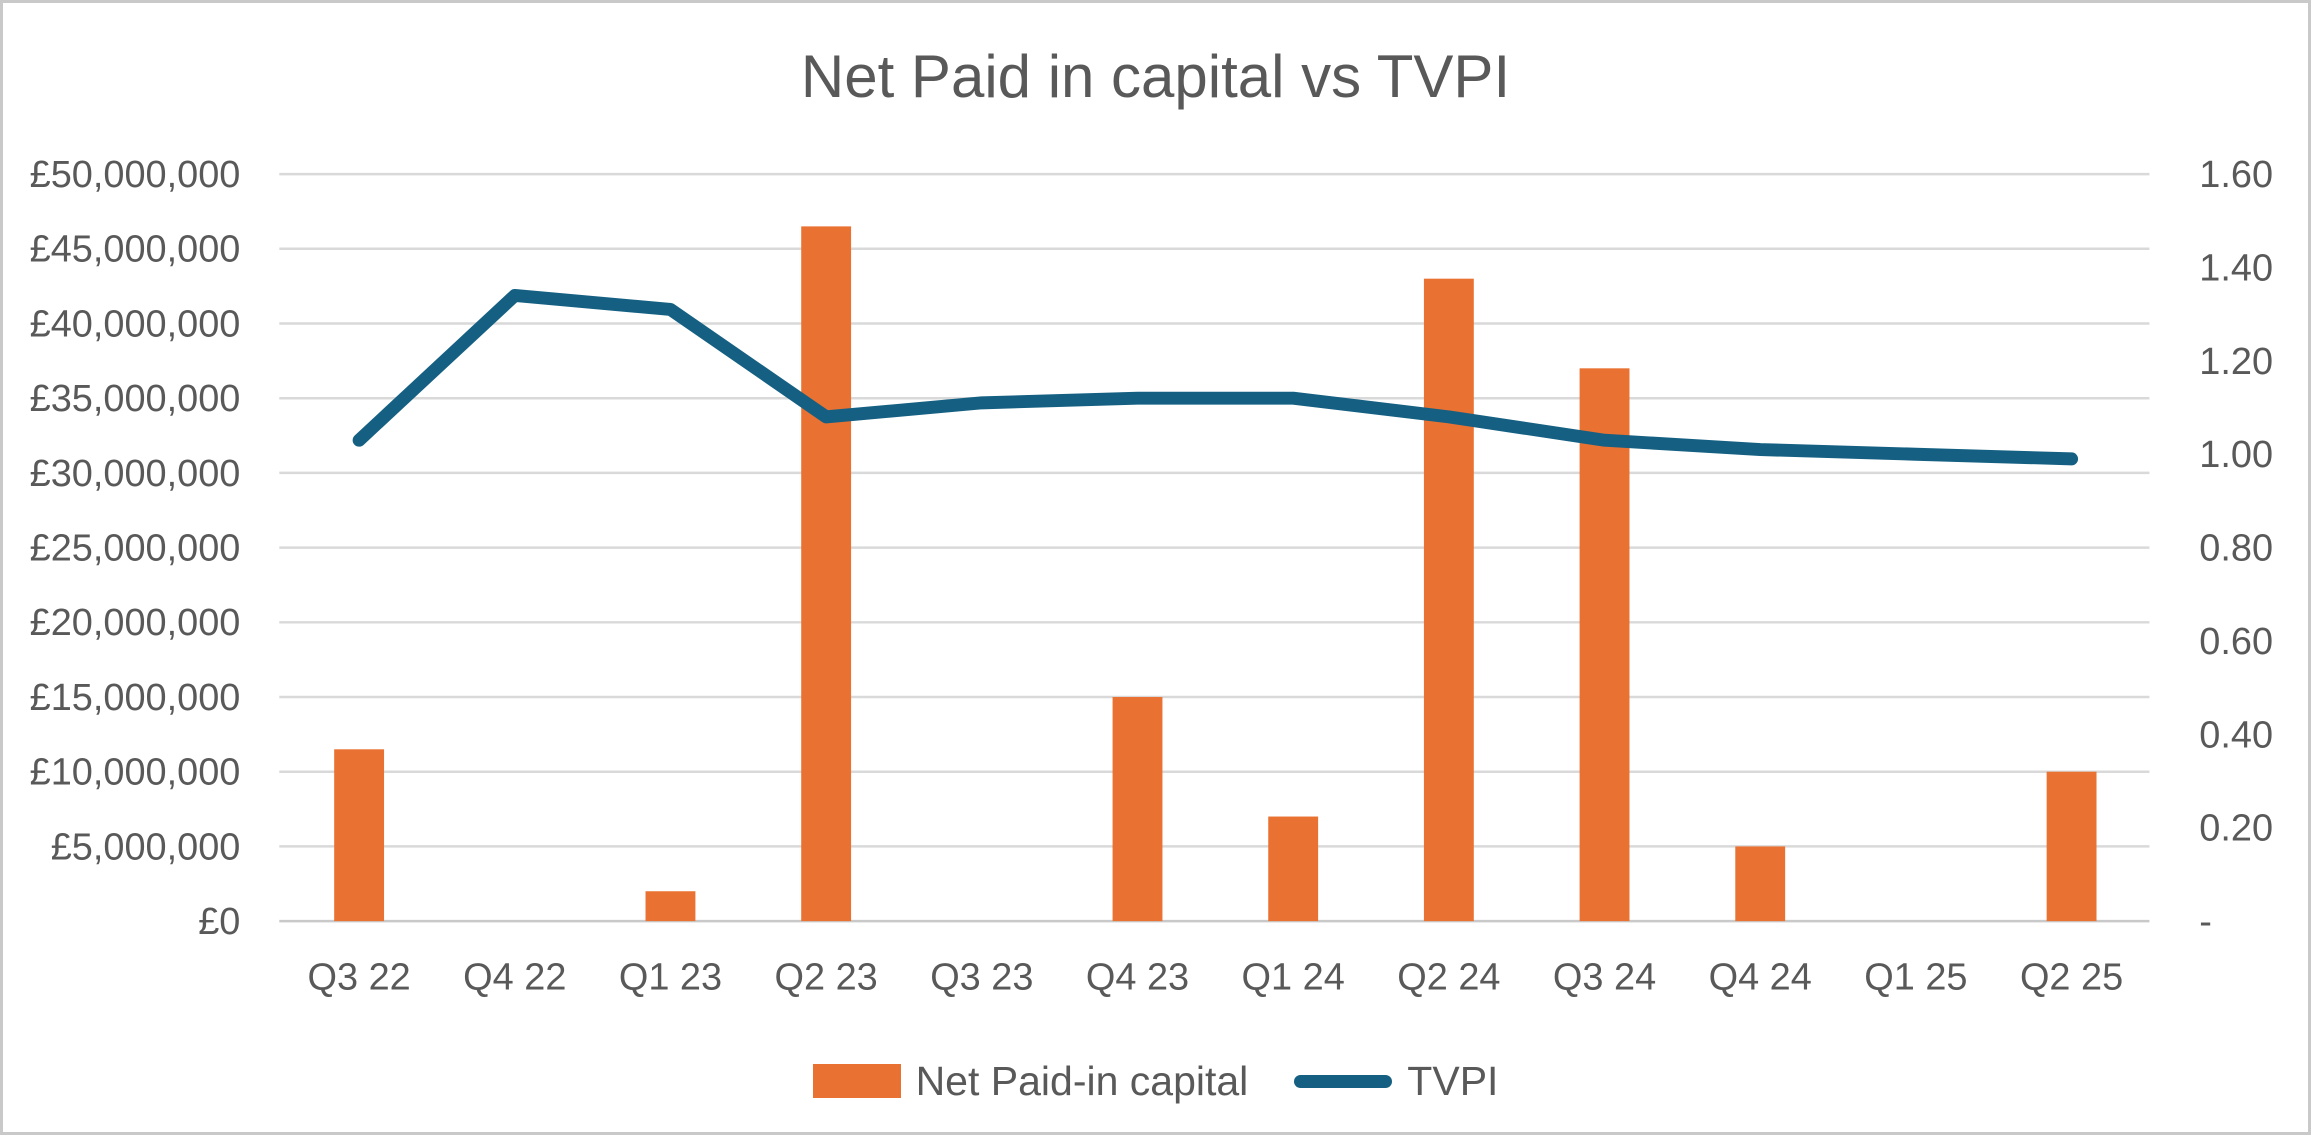 This screenshot has width=2311, height=1135. I want to click on x-axis-category-label: Q1 25, so click(1915, 978).